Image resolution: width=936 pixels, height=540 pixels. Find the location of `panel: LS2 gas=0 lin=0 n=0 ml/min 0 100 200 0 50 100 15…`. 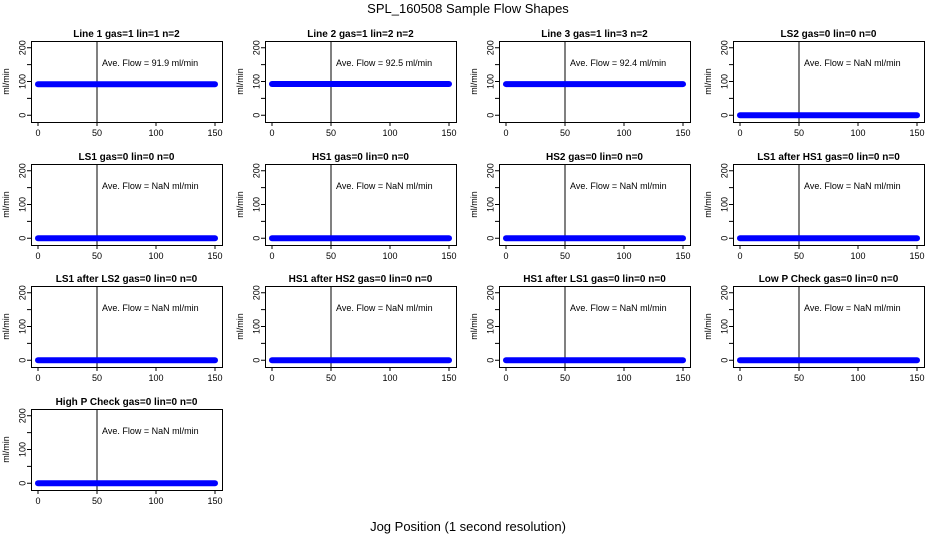

panel: LS2 gas=0 lin=0 n=0 ml/min 0 100 200 0 50 100 15… is located at coordinates (814, 83).